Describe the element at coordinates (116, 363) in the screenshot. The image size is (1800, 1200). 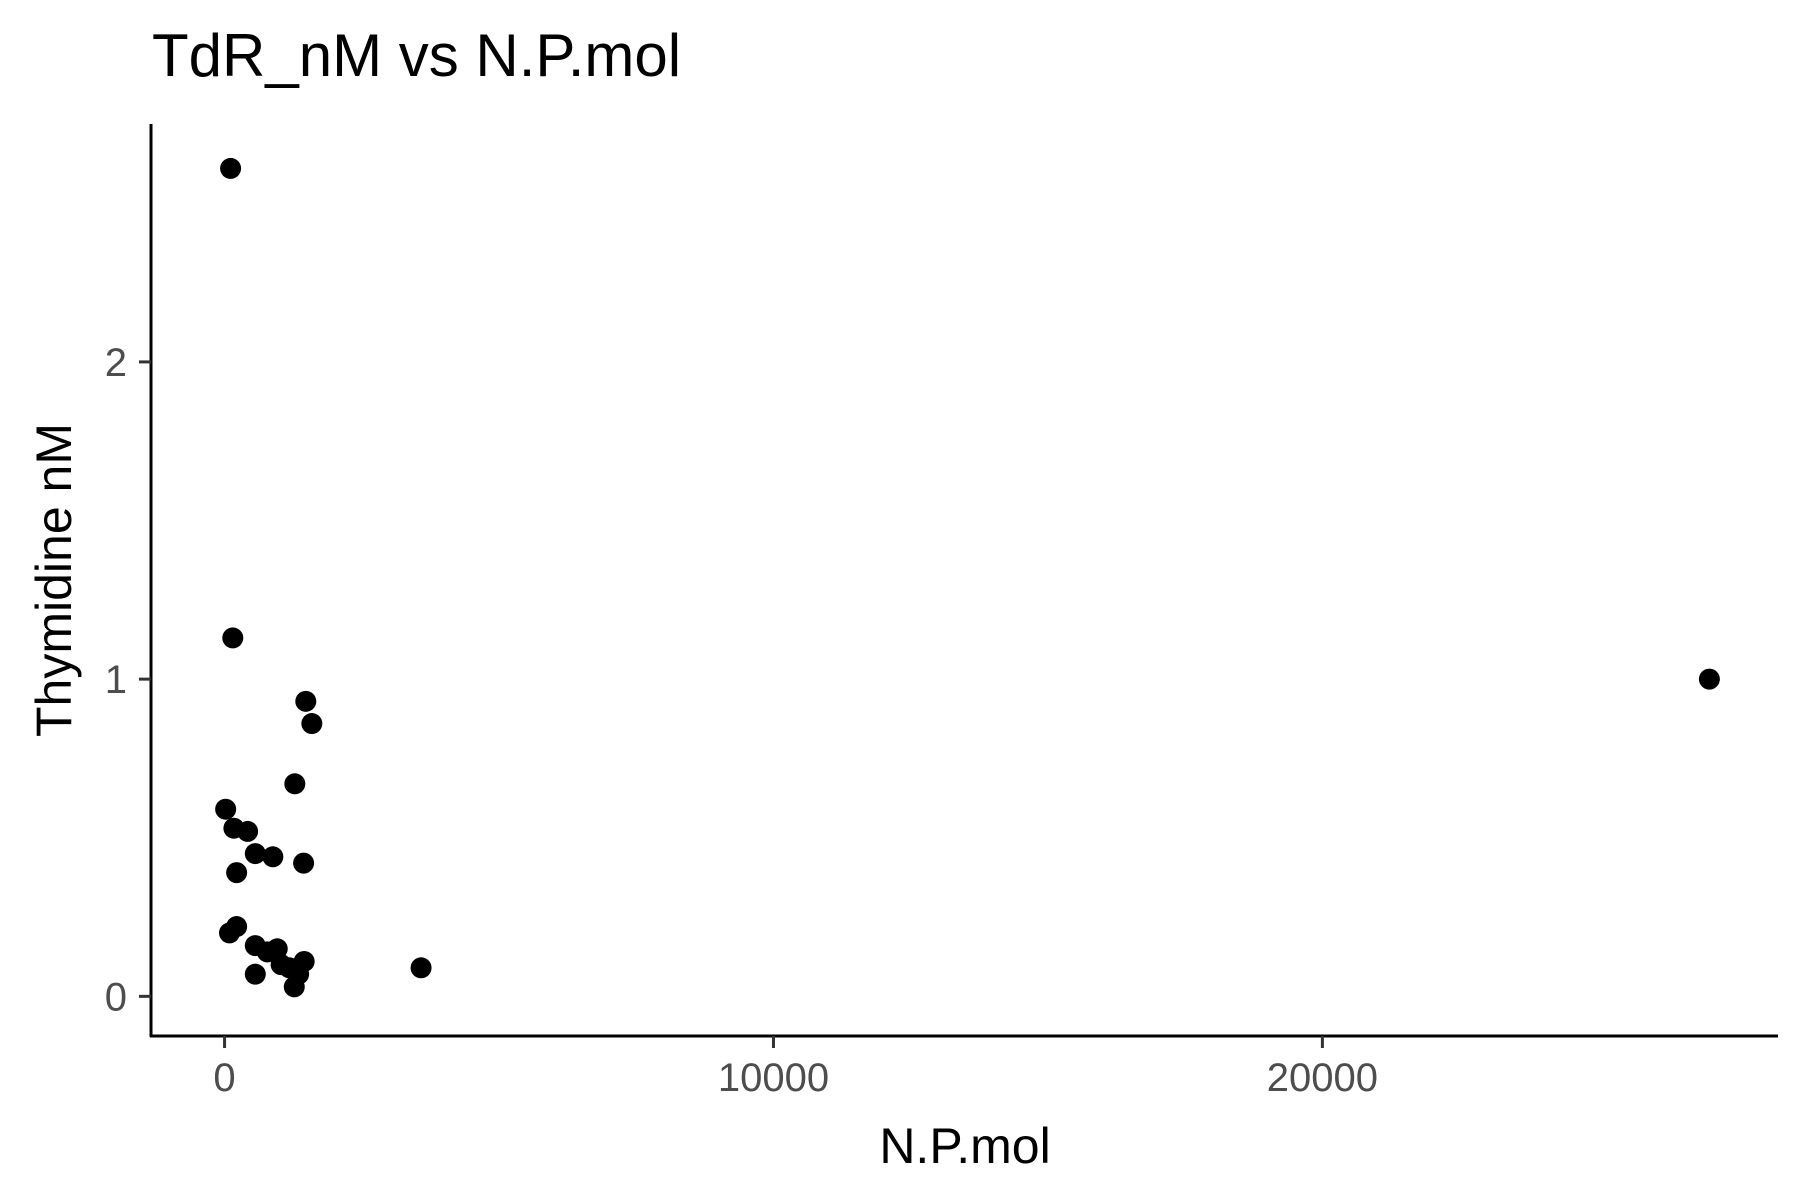
I see `y-tick-label: 2` at that location.